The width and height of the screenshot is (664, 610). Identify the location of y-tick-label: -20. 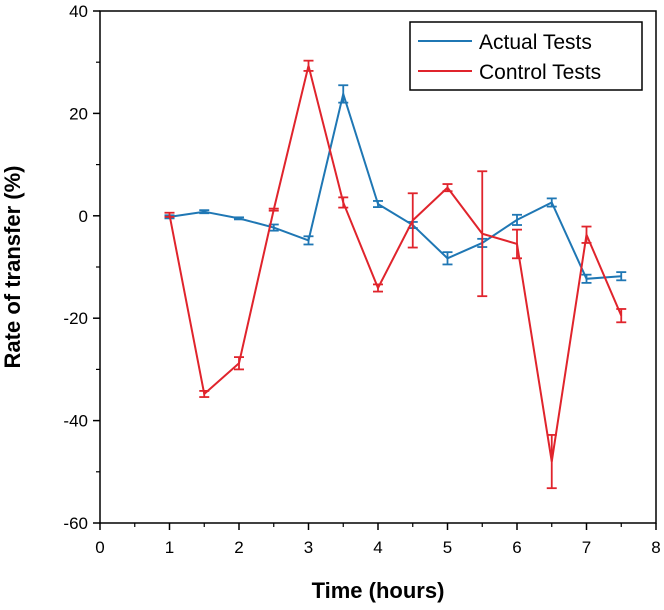
(75, 318).